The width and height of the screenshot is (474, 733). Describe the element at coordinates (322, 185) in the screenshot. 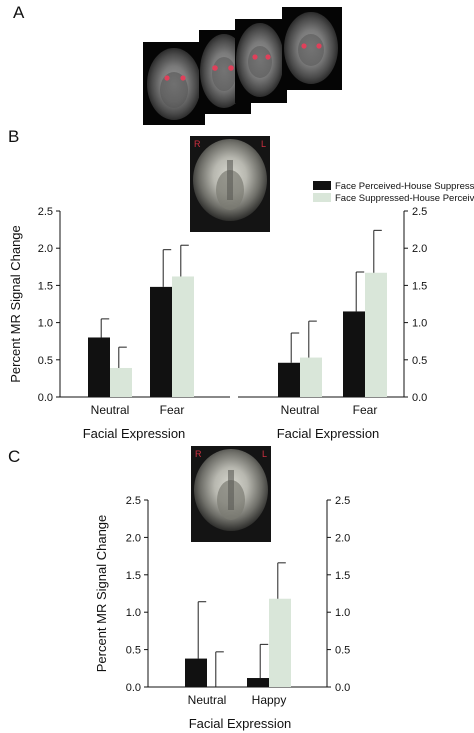

I see `legend-swatch-face-perceived` at that location.